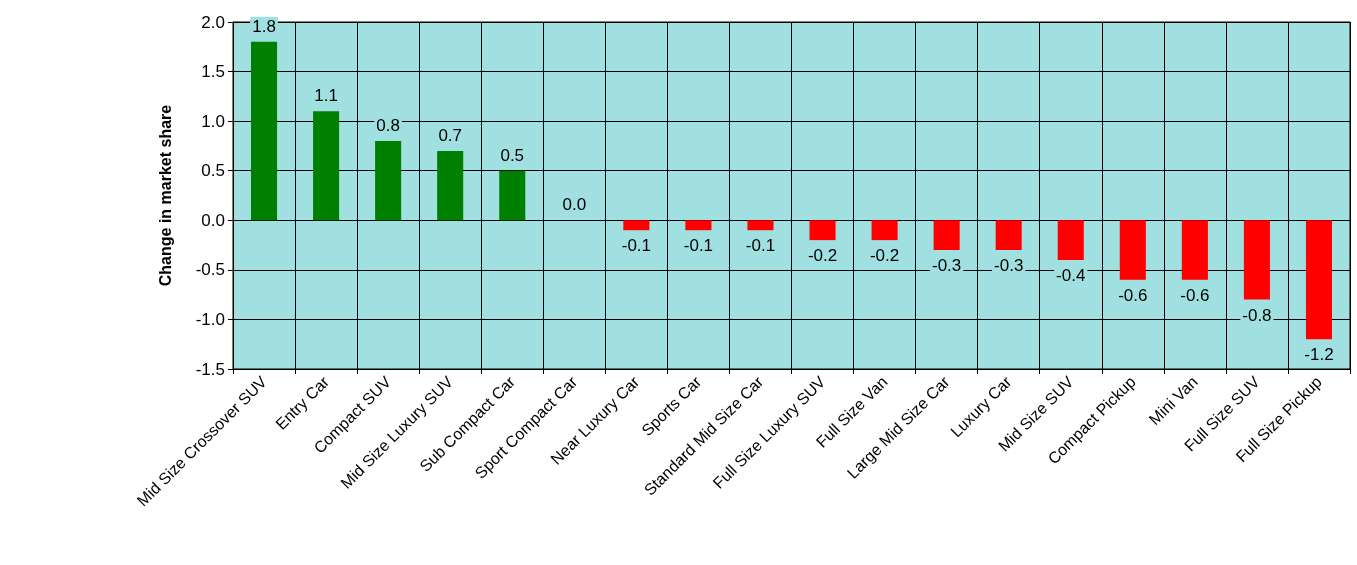 This screenshot has width=1357, height=565. Describe the element at coordinates (264, 26) in the screenshot. I see `data-label: 1.8` at that location.